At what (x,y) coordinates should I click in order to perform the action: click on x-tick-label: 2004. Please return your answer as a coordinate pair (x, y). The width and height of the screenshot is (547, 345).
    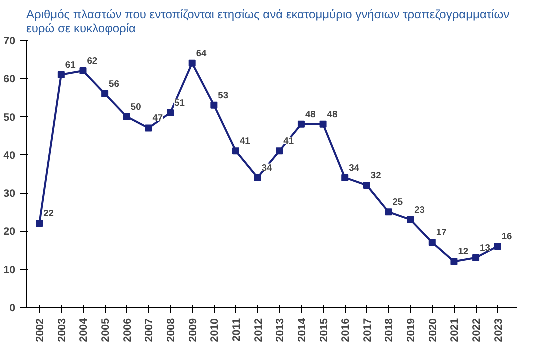
    Looking at the image, I should click on (84, 330).